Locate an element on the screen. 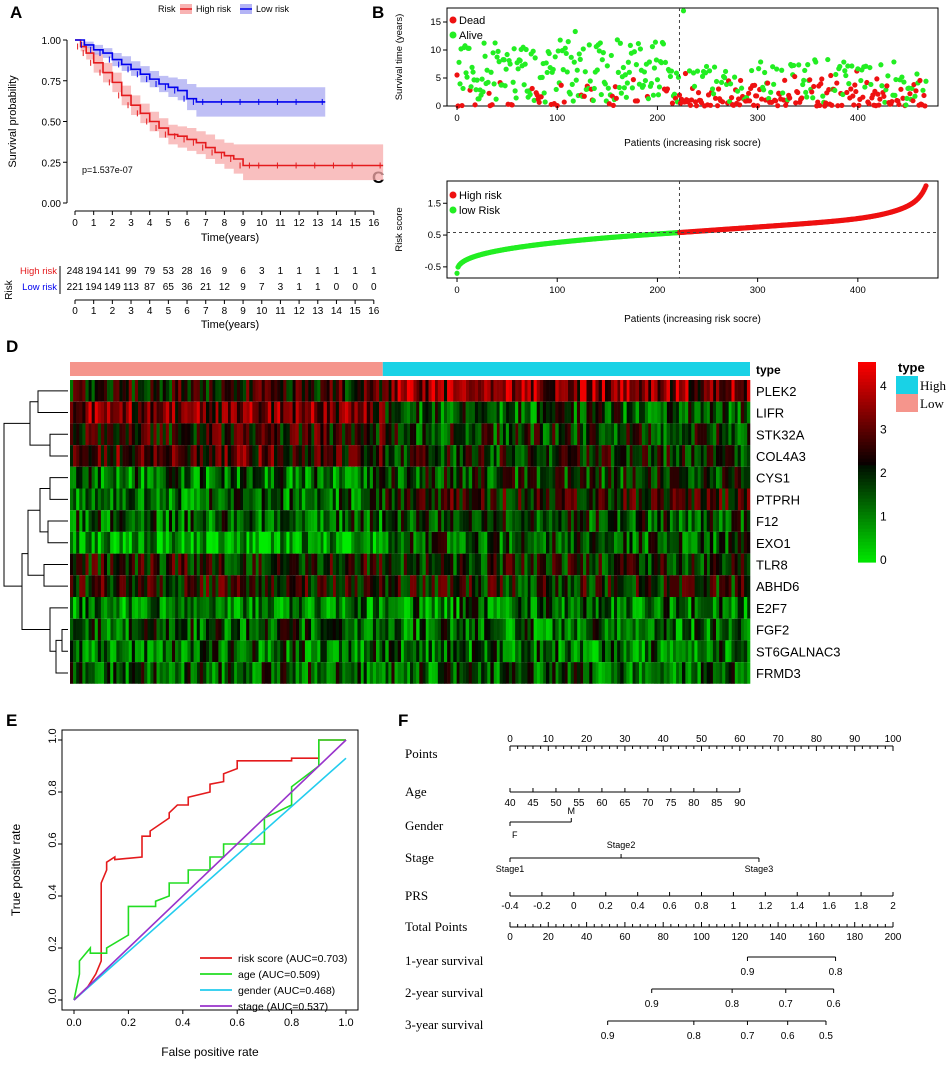  nomogram-age-label: 45 is located at coordinates (533, 803).